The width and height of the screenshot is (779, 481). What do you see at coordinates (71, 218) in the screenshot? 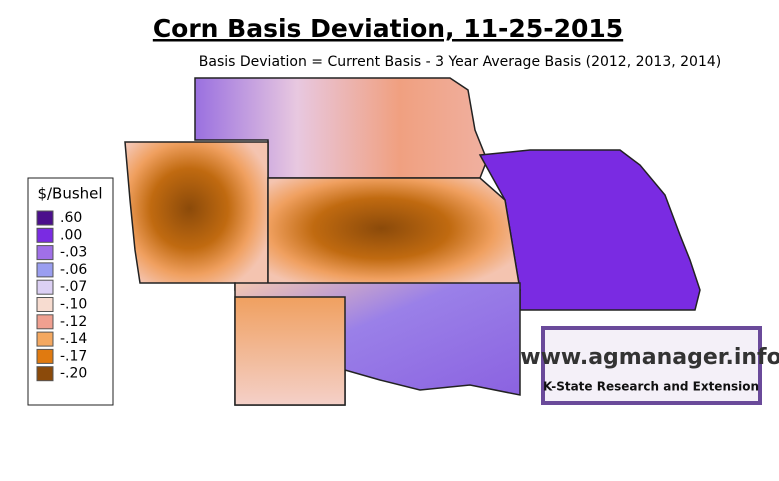
I see `legend-label: .60` at bounding box center [71, 218].